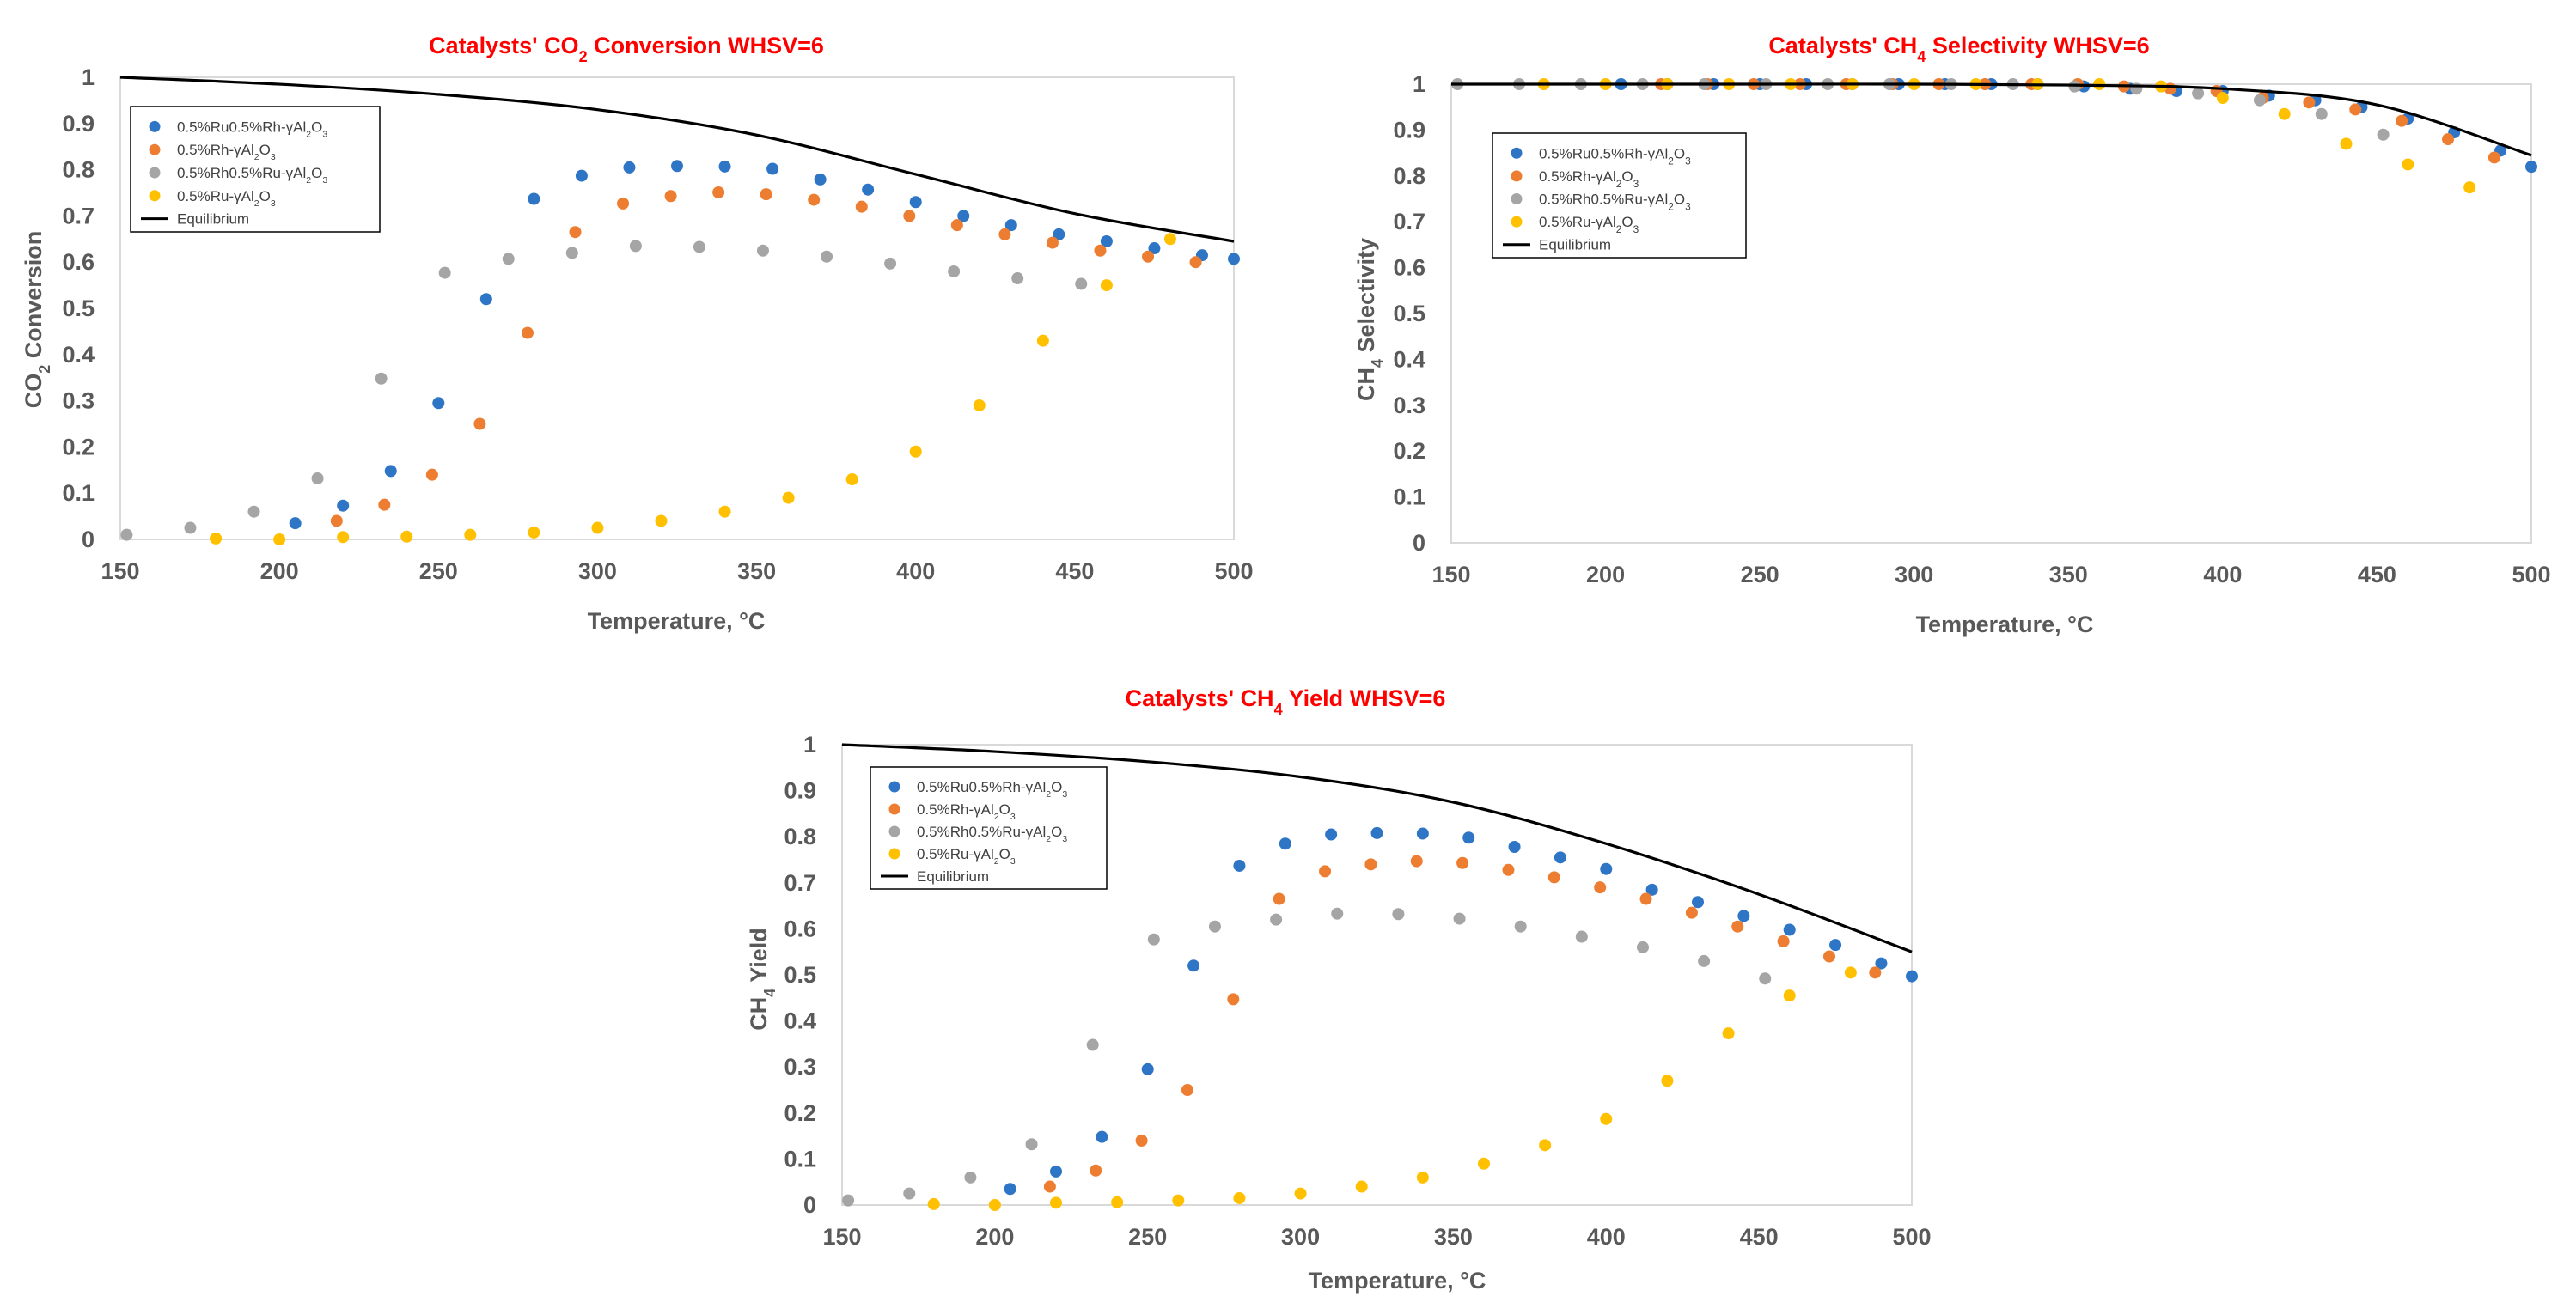  What do you see at coordinates (800, 1113) in the screenshot?
I see `y-tick-label: 0.2` at bounding box center [800, 1113].